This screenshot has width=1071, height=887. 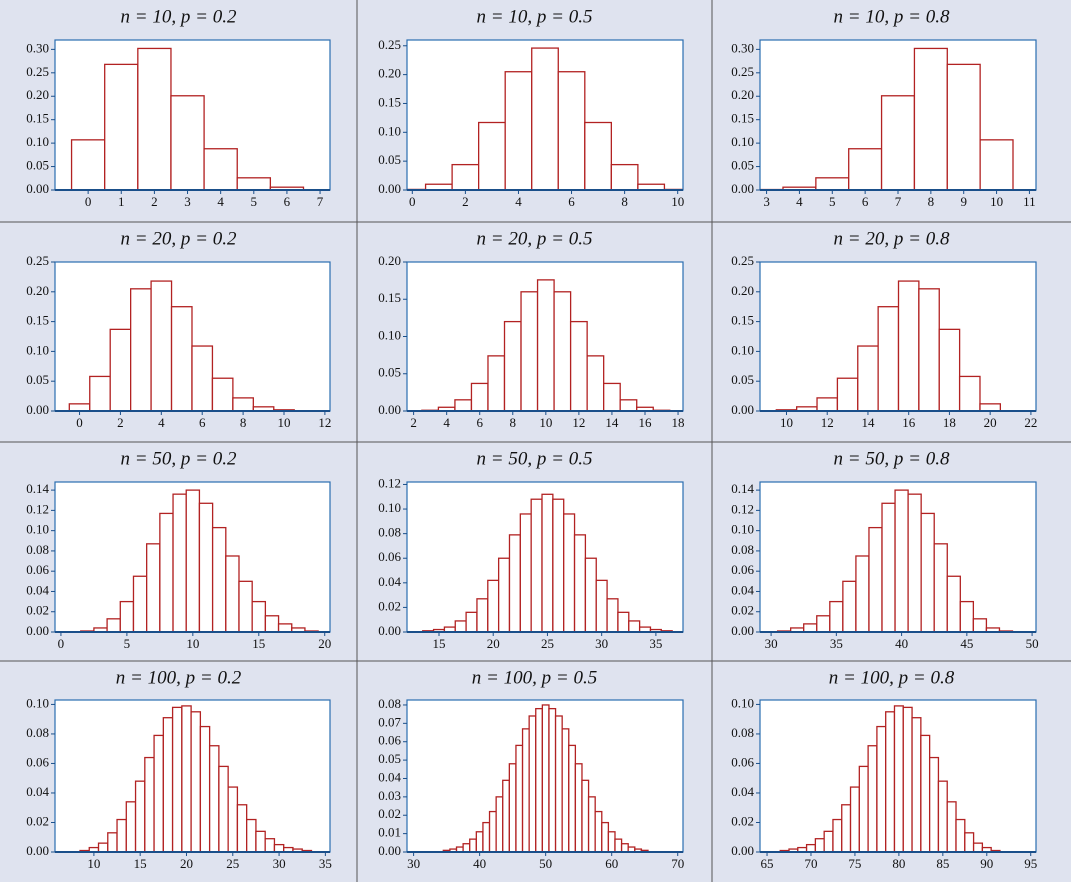 I want to click on y-tick-label: 0.02, so click(x=742, y=820).